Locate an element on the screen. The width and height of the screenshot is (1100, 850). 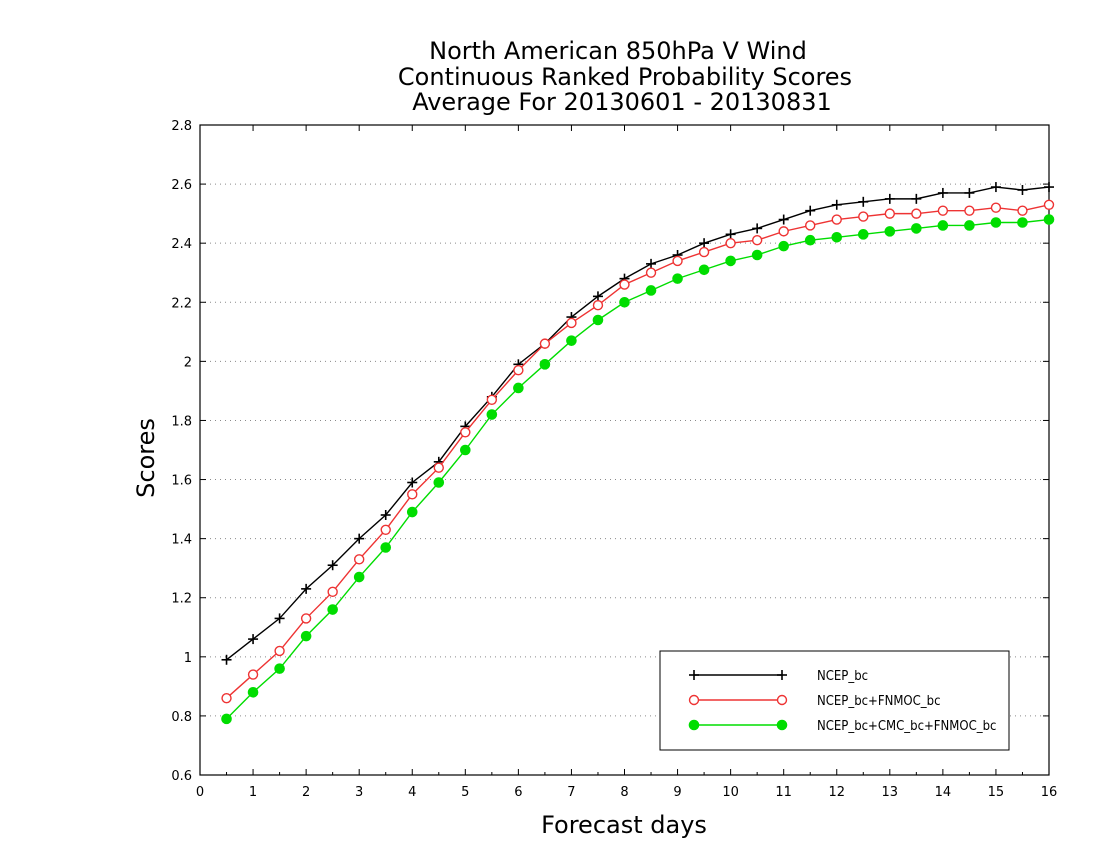
y-tick-label: 2 is located at coordinates (188, 362).